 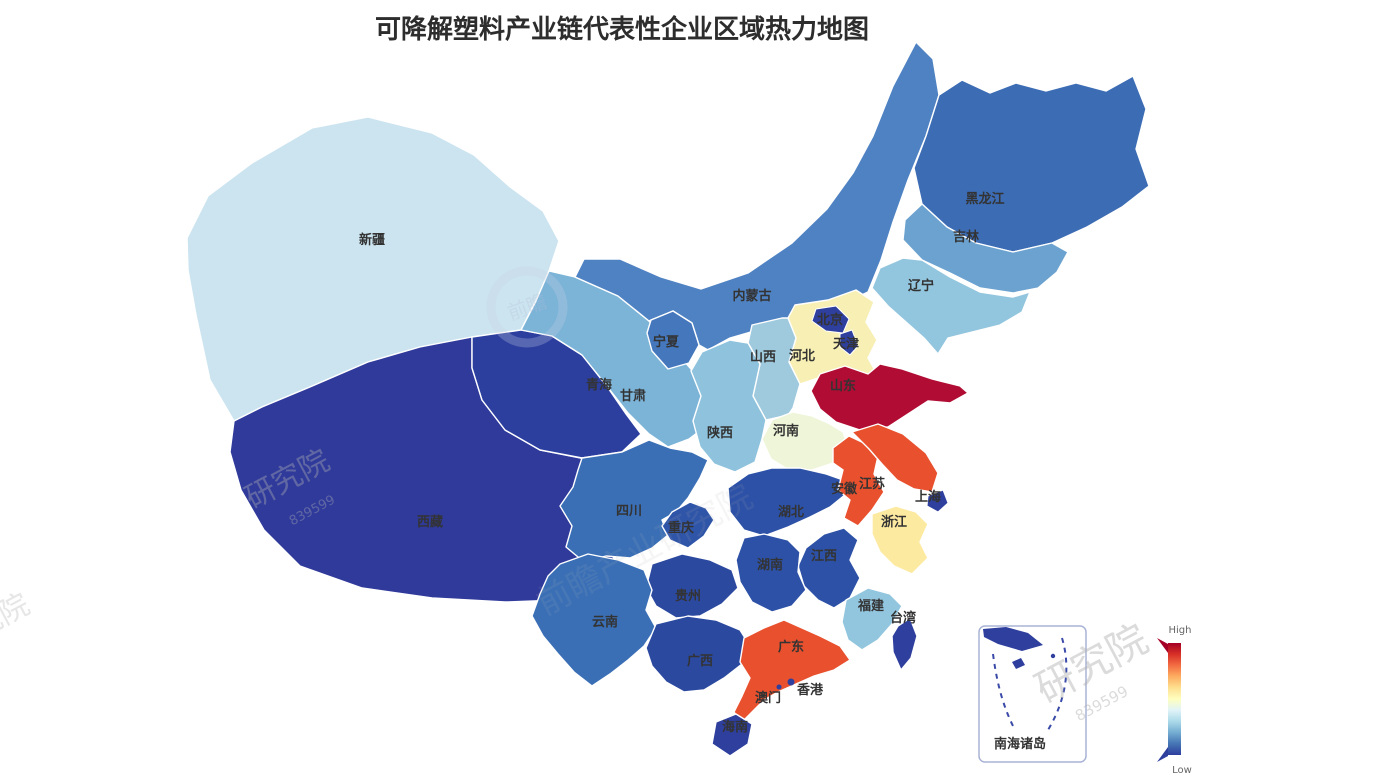 What do you see at coordinates (966, 237) in the screenshot?
I see `label-jilin: 吉林` at bounding box center [966, 237].